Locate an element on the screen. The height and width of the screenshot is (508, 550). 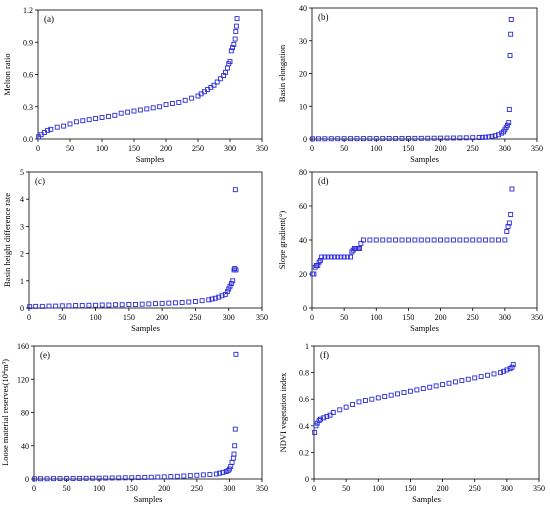
y-axis-title: NDVI vegetation index is located at coordinates (283, 412).